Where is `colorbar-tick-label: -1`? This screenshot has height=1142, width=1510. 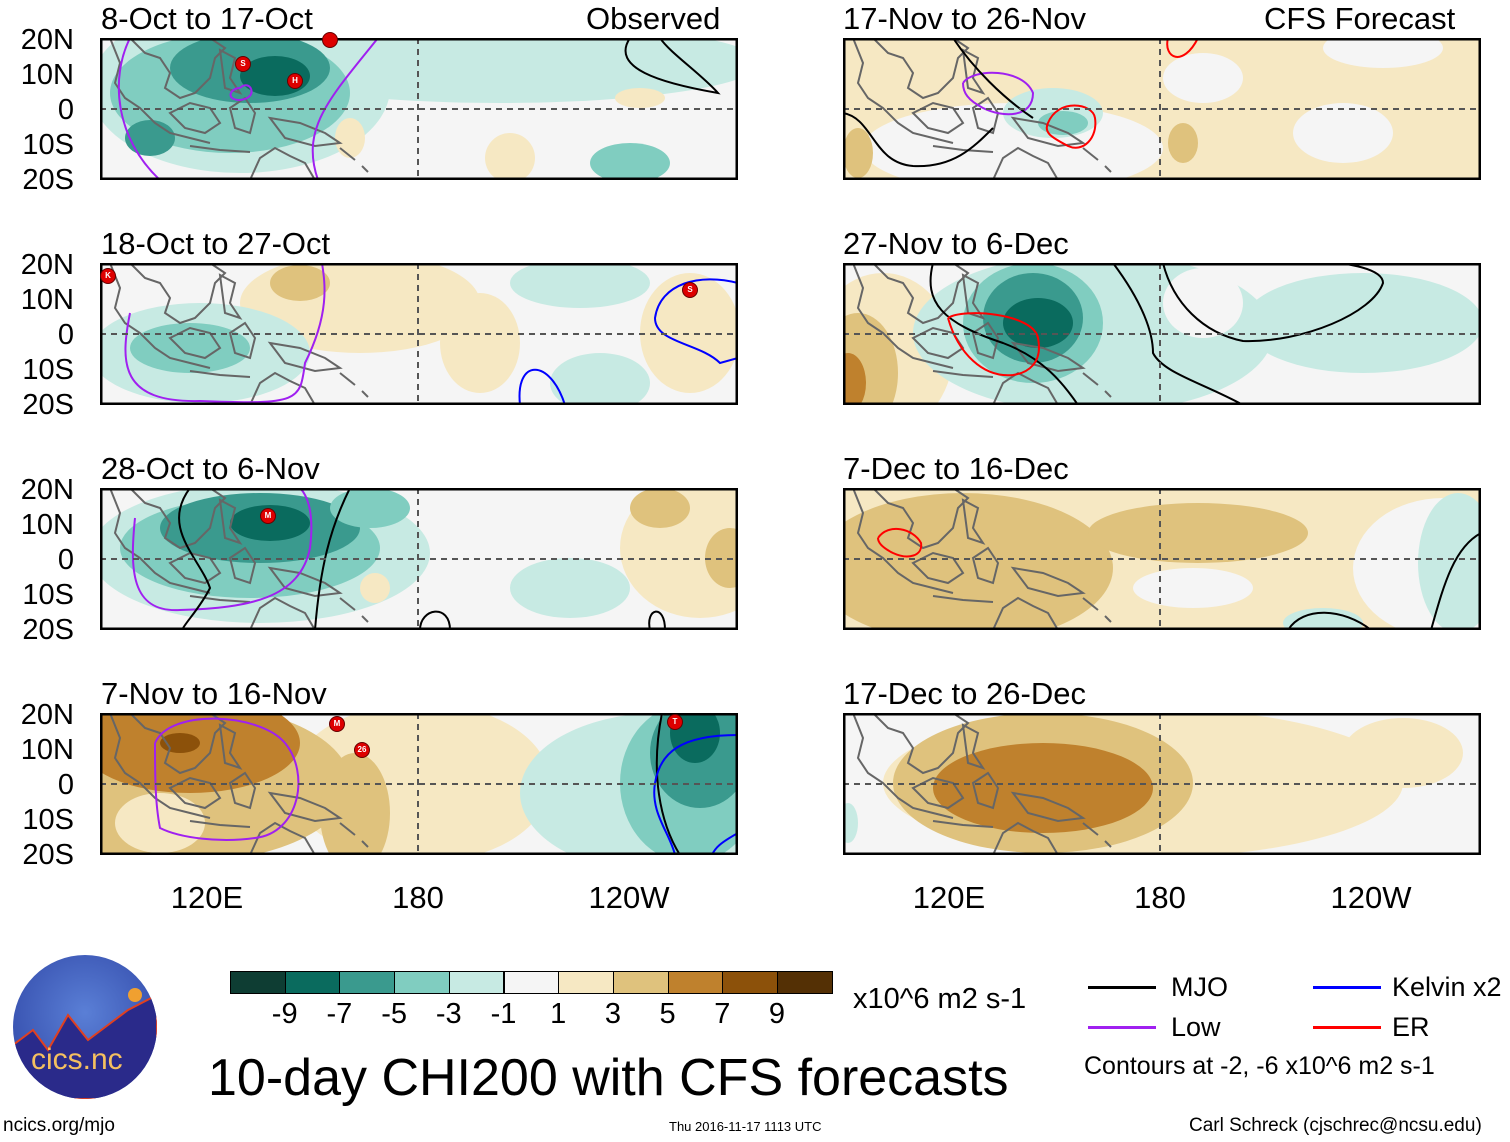
colorbar-tick-label: -1 is located at coordinates (503, 1014).